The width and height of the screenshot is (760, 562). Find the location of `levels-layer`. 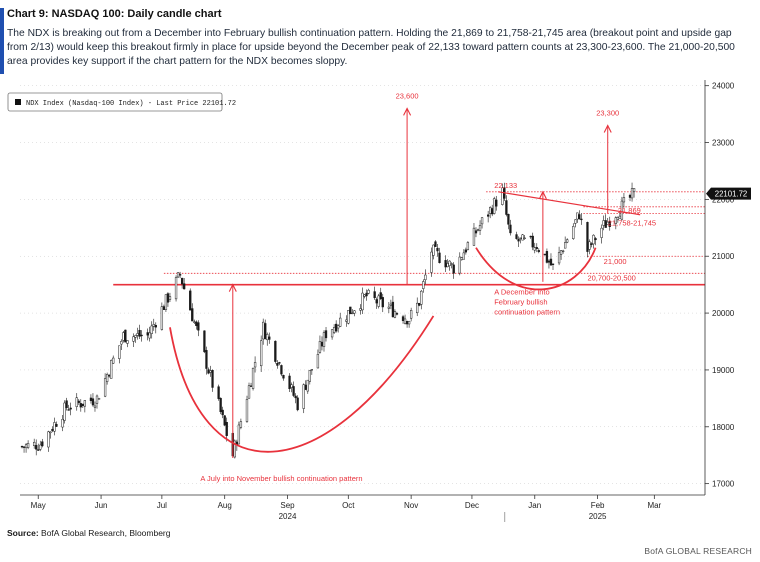

levels-layer is located at coordinates (409, 238).